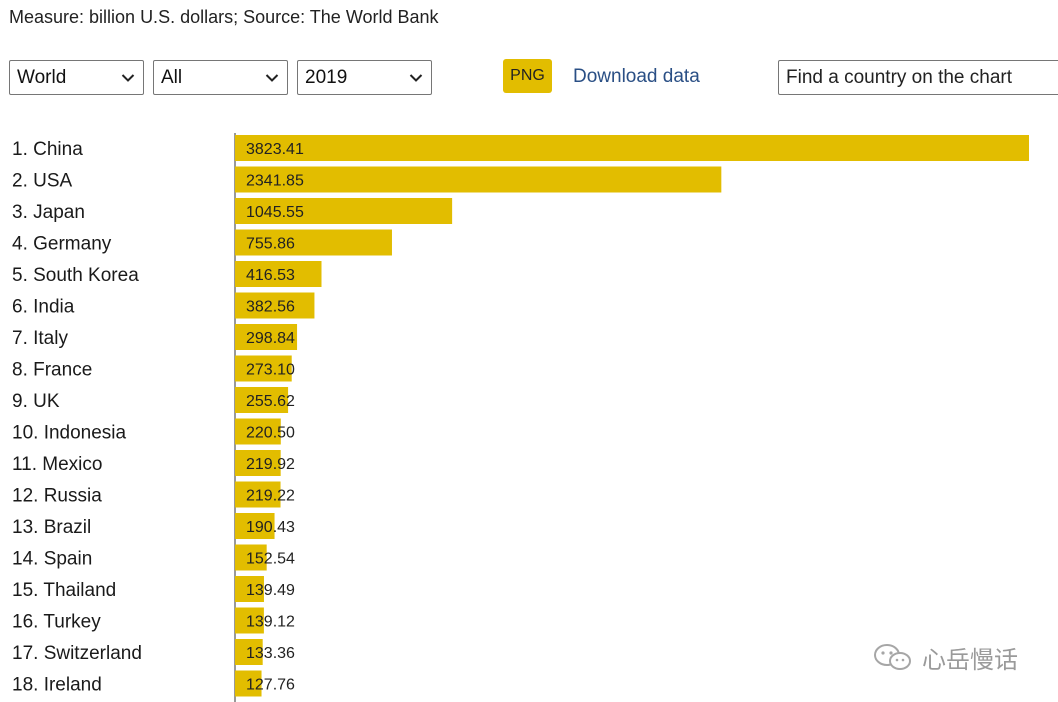 Image resolution: width=1058 pixels, height=702 pixels. I want to click on category-label: 11. Mexico, so click(57, 464).